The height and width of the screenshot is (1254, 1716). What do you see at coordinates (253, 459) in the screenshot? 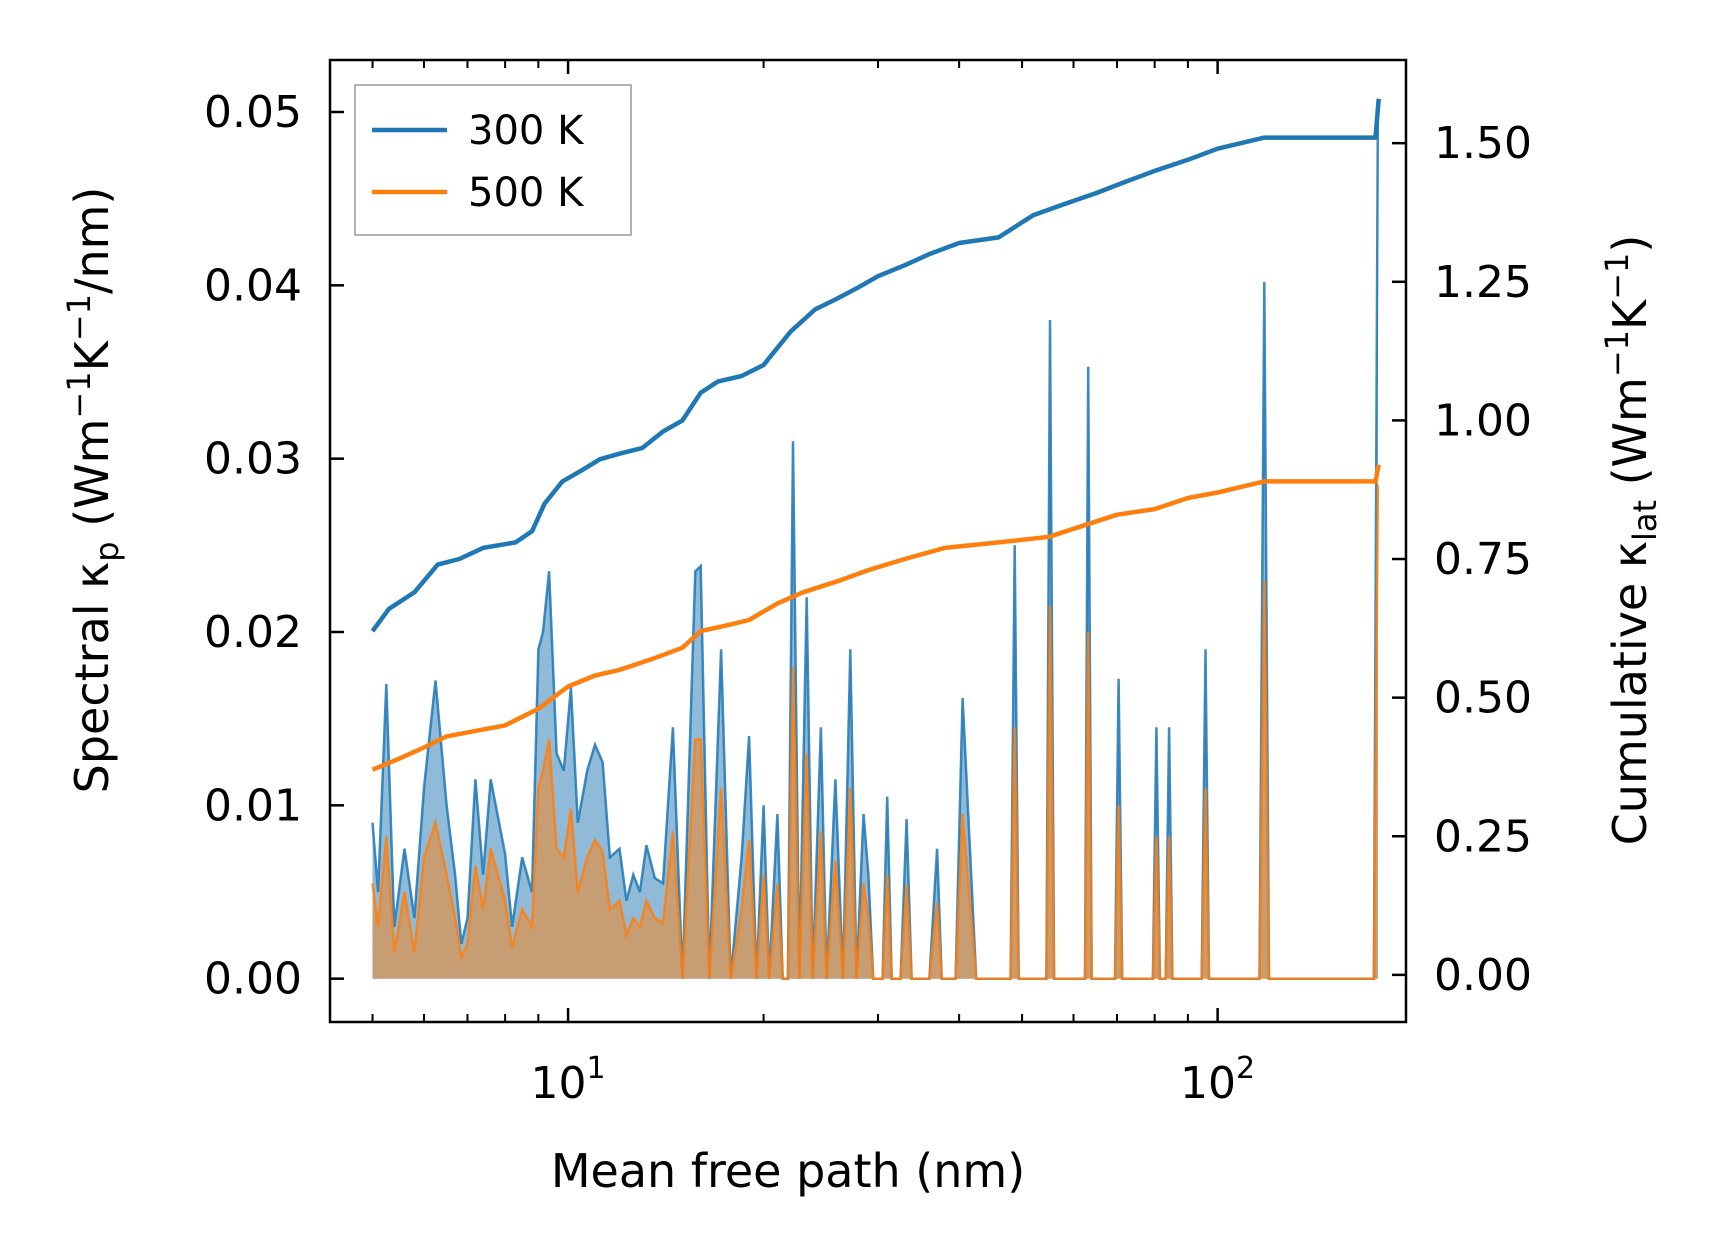
I see `y-left-tick-label: 0.03` at bounding box center [253, 459].